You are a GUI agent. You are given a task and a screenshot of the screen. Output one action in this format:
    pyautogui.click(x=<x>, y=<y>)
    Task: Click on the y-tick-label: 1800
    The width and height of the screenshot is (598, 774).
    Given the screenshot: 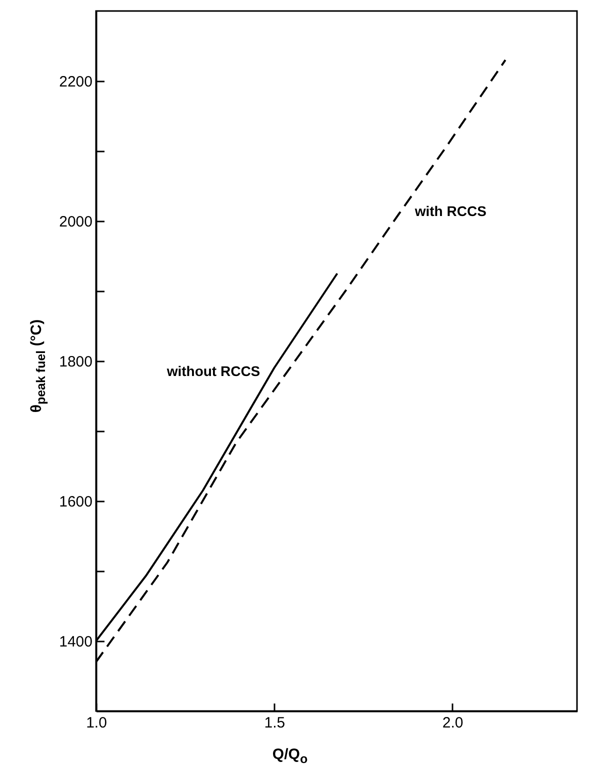 What is the action you would take?
    pyautogui.click(x=75, y=362)
    